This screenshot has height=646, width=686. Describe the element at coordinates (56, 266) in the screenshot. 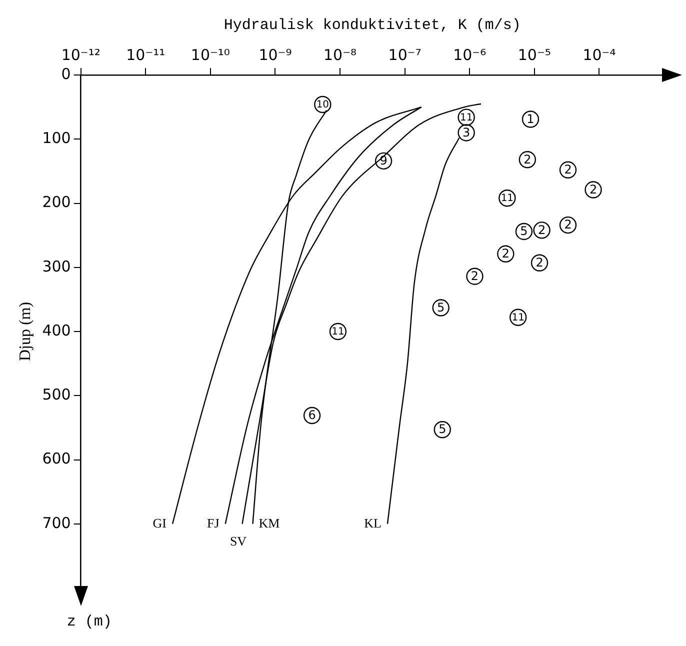

I see `y-tick-label: 300` at that location.